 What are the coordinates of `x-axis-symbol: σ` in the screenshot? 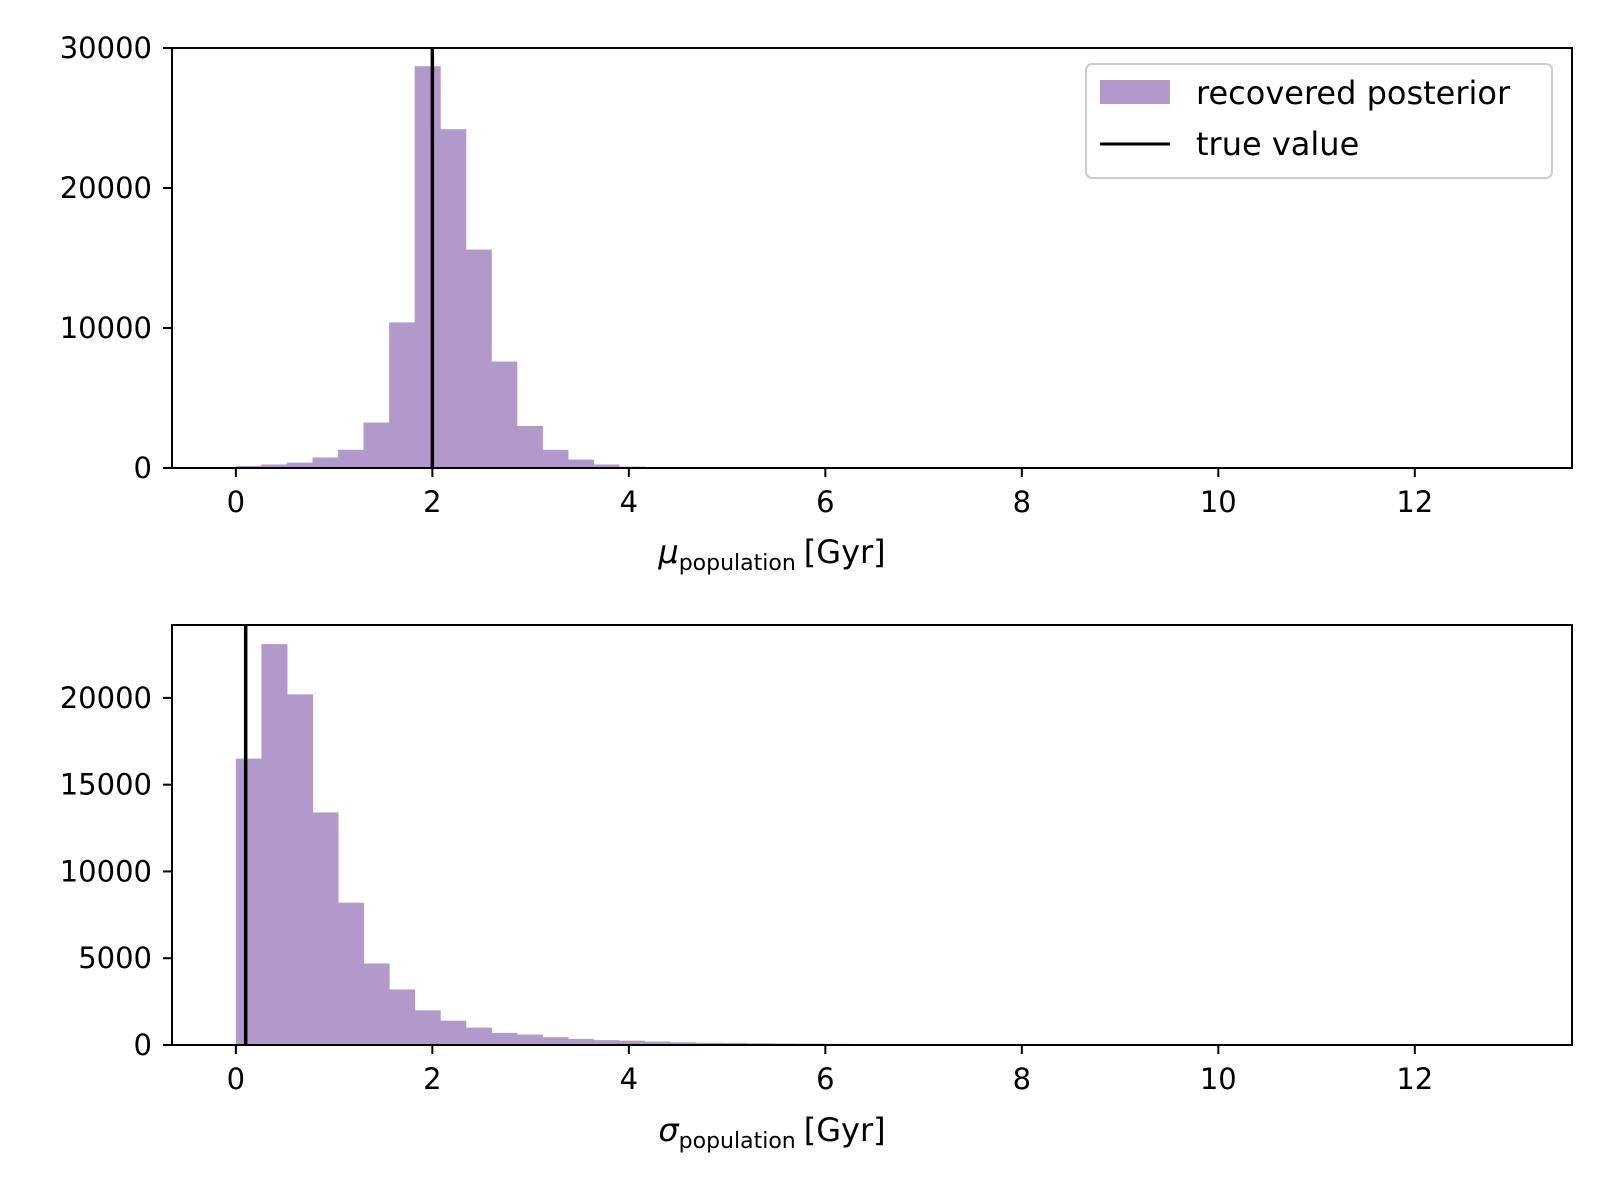 It's located at (669, 1130).